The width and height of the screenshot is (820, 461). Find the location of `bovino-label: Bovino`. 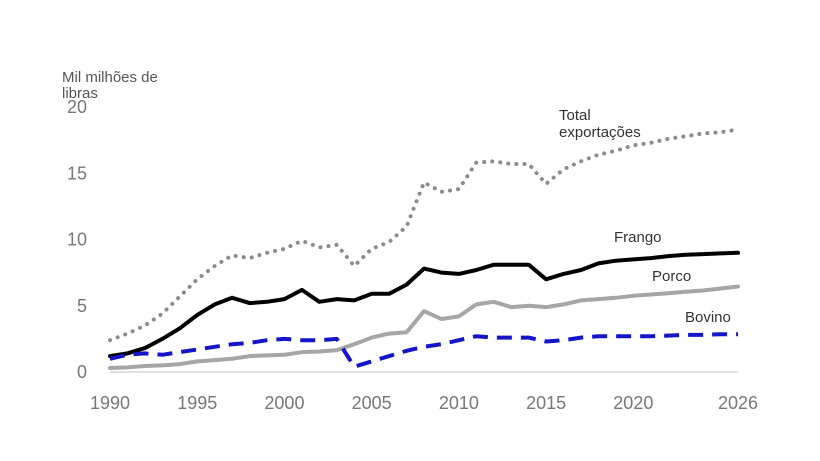

bovino-label: Bovino is located at coordinates (708, 317).